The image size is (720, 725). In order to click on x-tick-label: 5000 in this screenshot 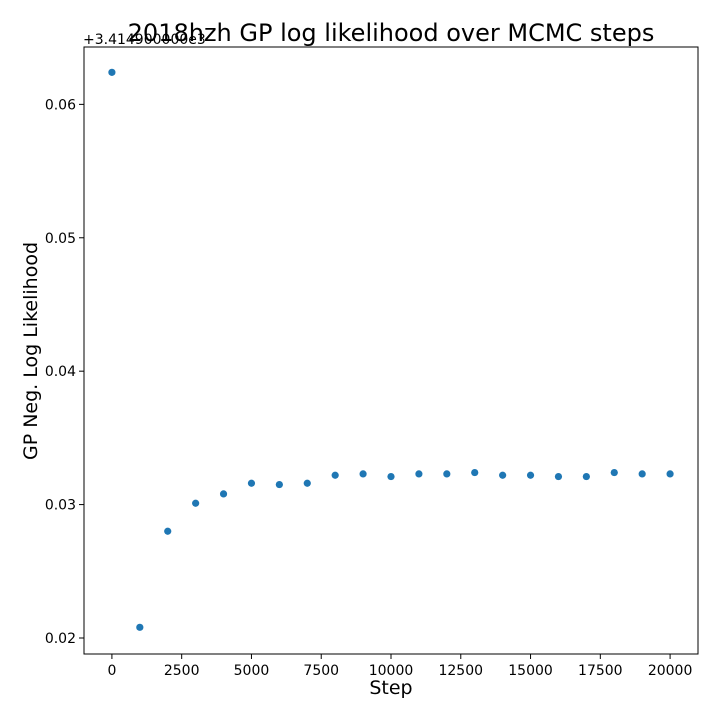, I will do `click(252, 671)`.